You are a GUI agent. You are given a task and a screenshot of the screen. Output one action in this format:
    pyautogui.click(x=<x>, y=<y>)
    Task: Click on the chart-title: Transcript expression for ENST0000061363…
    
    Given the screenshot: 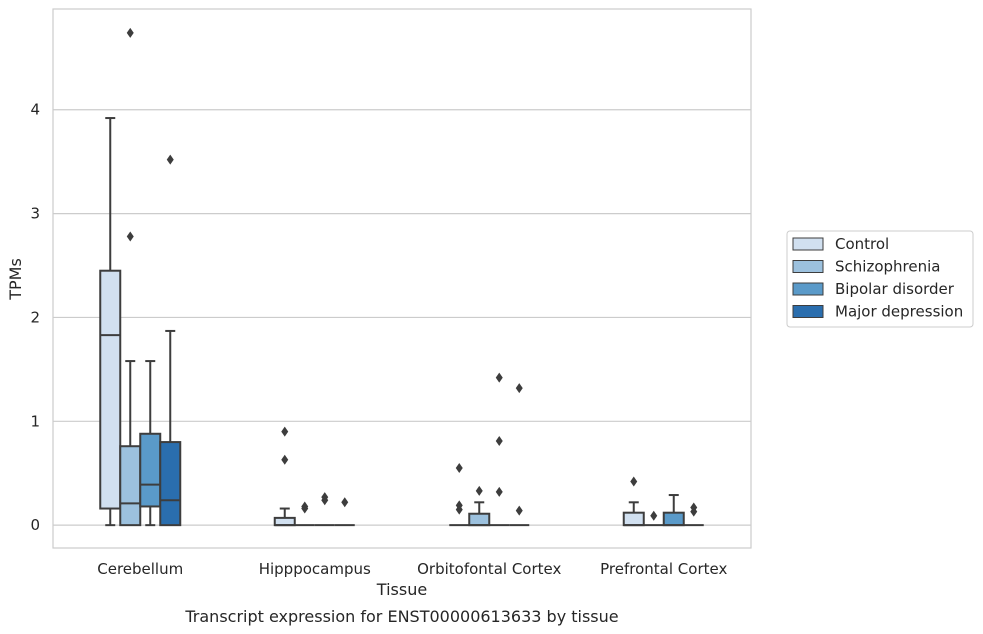 What is the action you would take?
    pyautogui.click(x=401, y=616)
    